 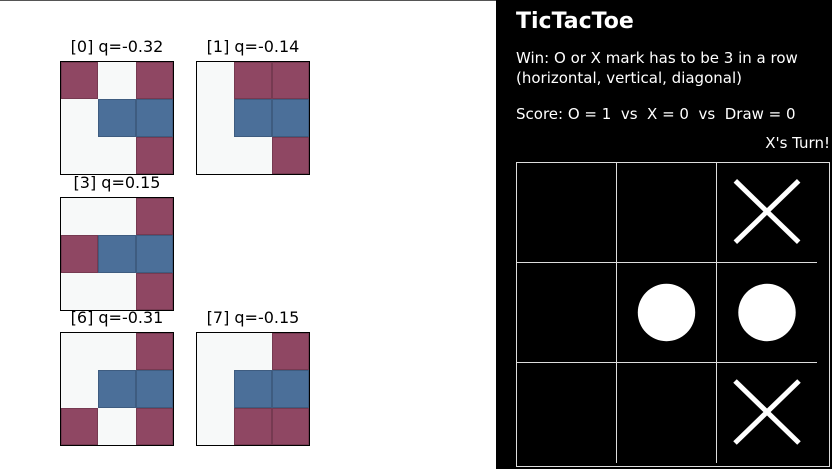 What do you see at coordinates (117, 317) in the screenshot?
I see `q-board-label: [6] q=-0.31` at bounding box center [117, 317].